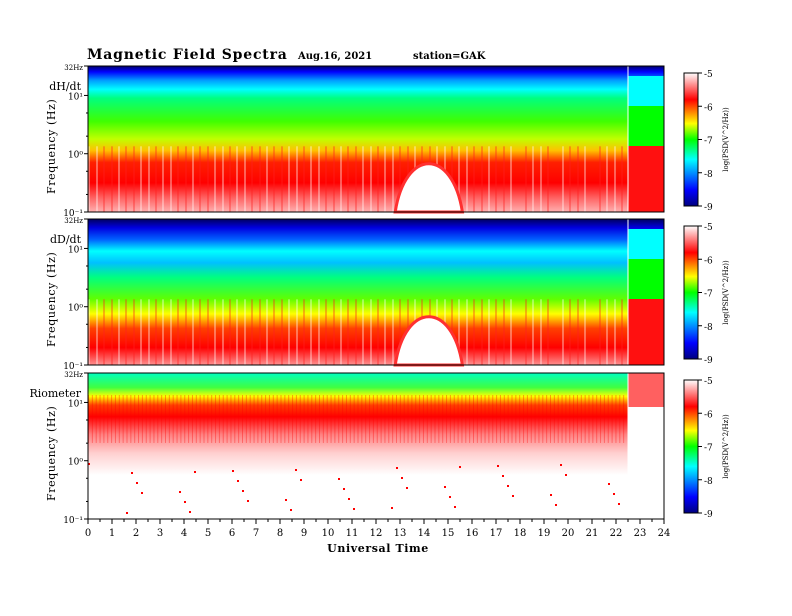 The image size is (792, 616). Describe the element at coordinates (55, 393) in the screenshot. I see `panel-label: Riometer` at that location.